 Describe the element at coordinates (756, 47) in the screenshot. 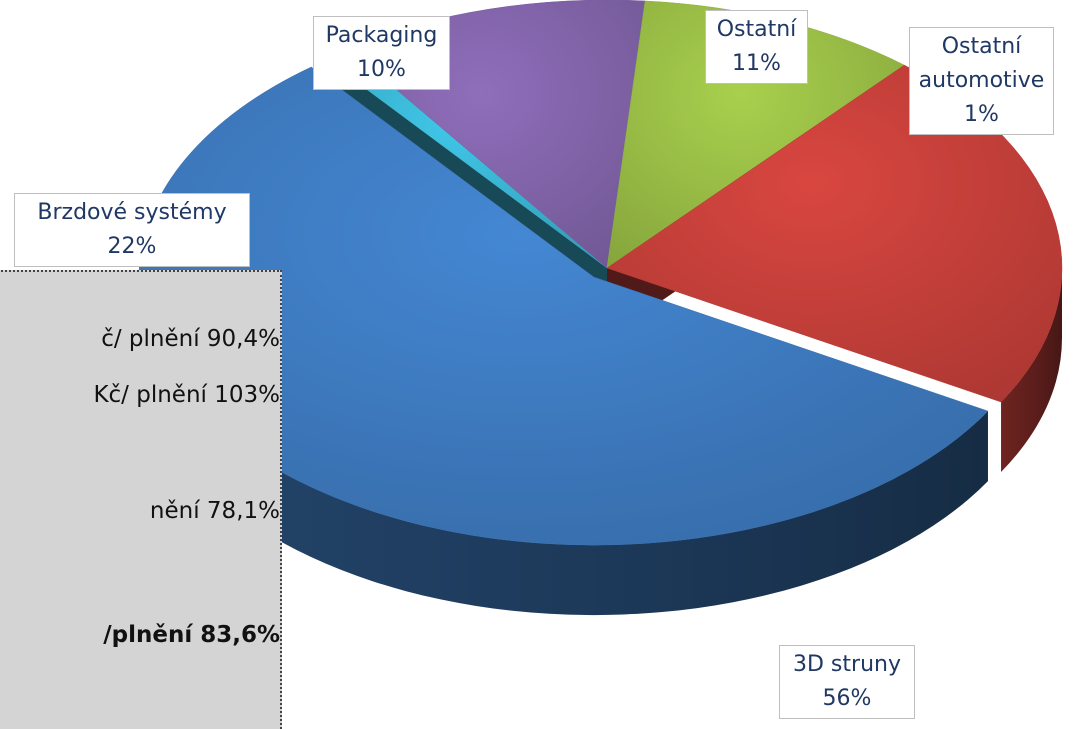

I see `label-ostatni: Ostatní 11%` at that location.